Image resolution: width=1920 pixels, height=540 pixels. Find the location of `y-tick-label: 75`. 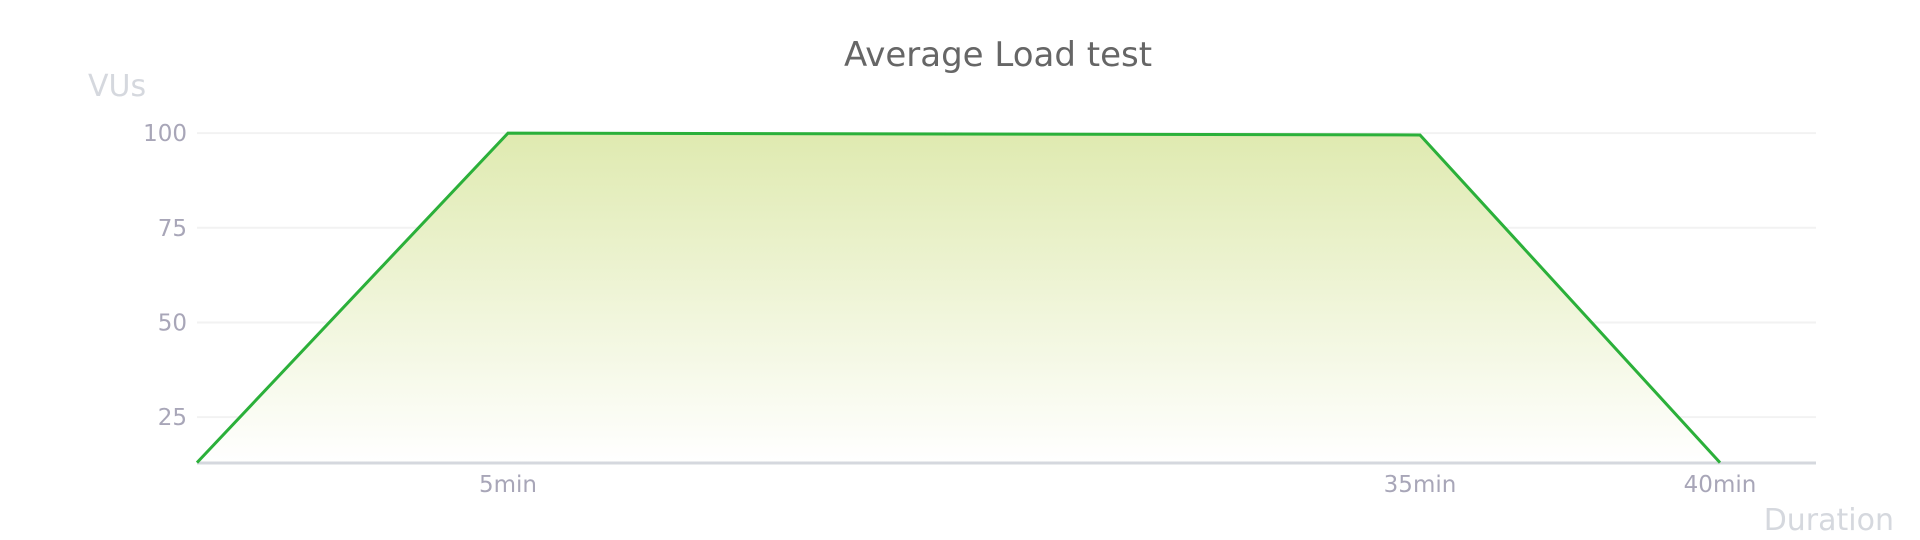

y-tick-label: 75 is located at coordinates (172, 229).